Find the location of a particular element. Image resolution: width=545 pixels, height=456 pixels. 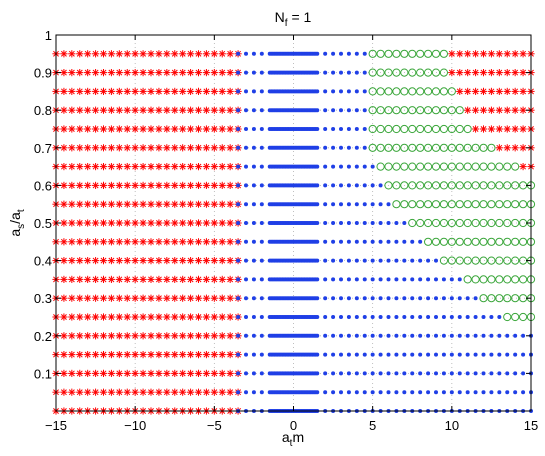

chart-title-rest: = 1 is located at coordinates (300, 17).